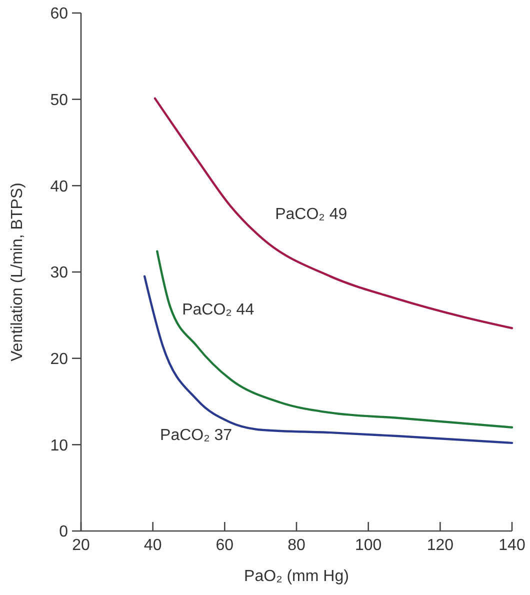  I want to click on x-tick-label: 60, so click(225, 545).